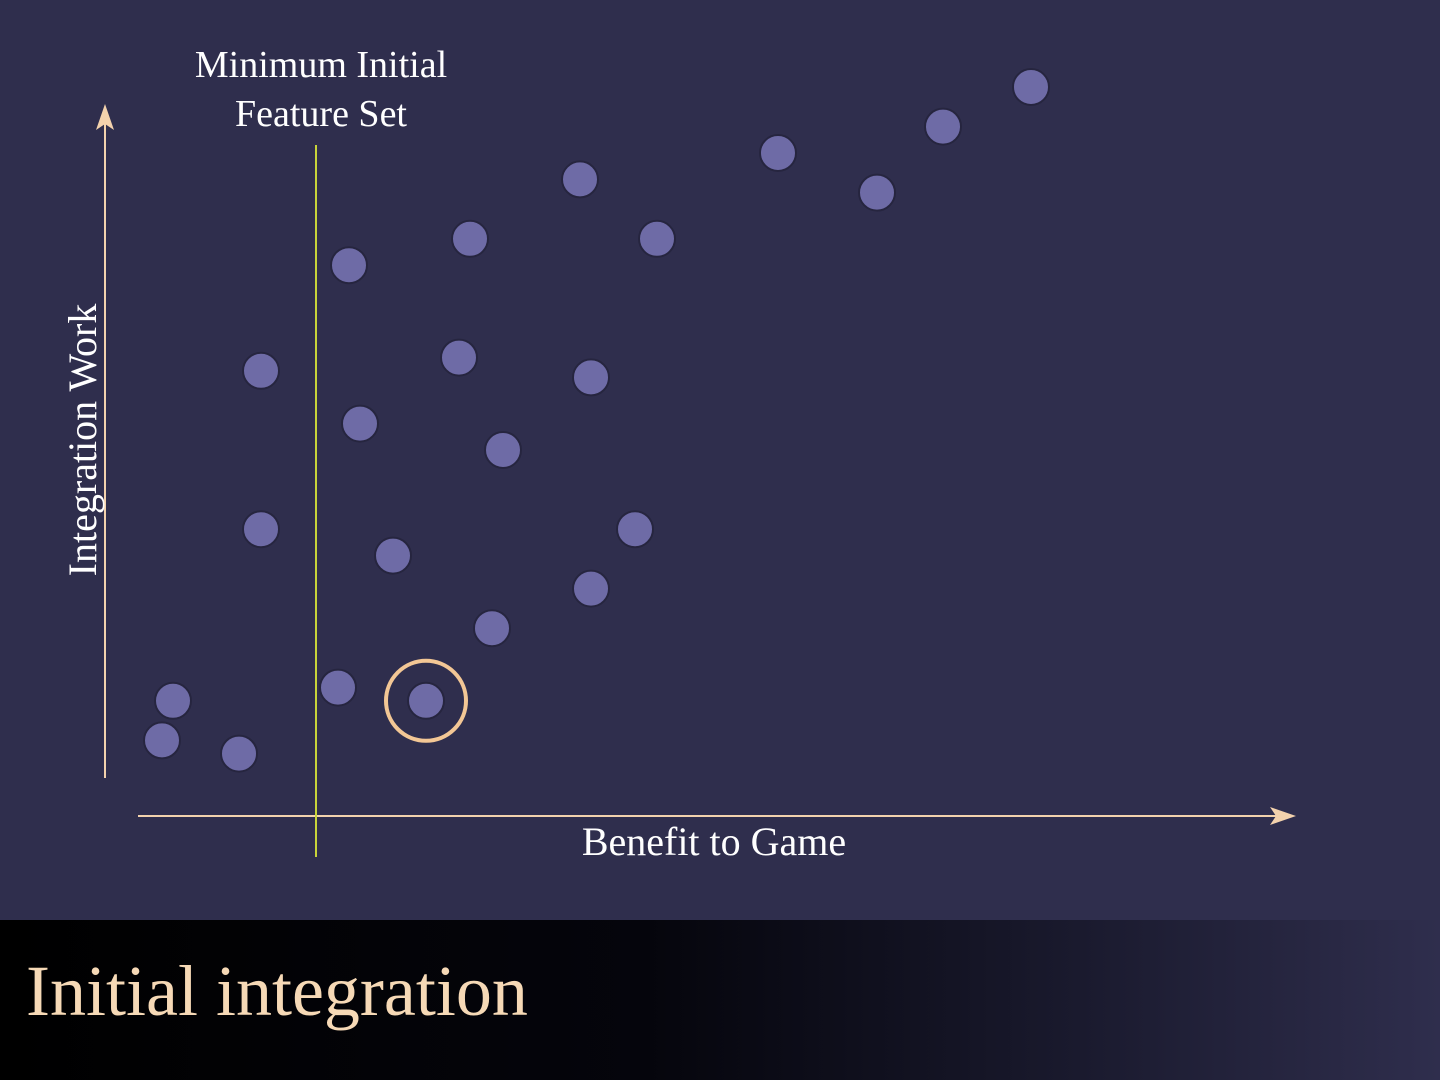 The height and width of the screenshot is (1080, 1440). Describe the element at coordinates (321, 65) in the screenshot. I see `threshold-label-line-1: Minimum Initial` at that location.